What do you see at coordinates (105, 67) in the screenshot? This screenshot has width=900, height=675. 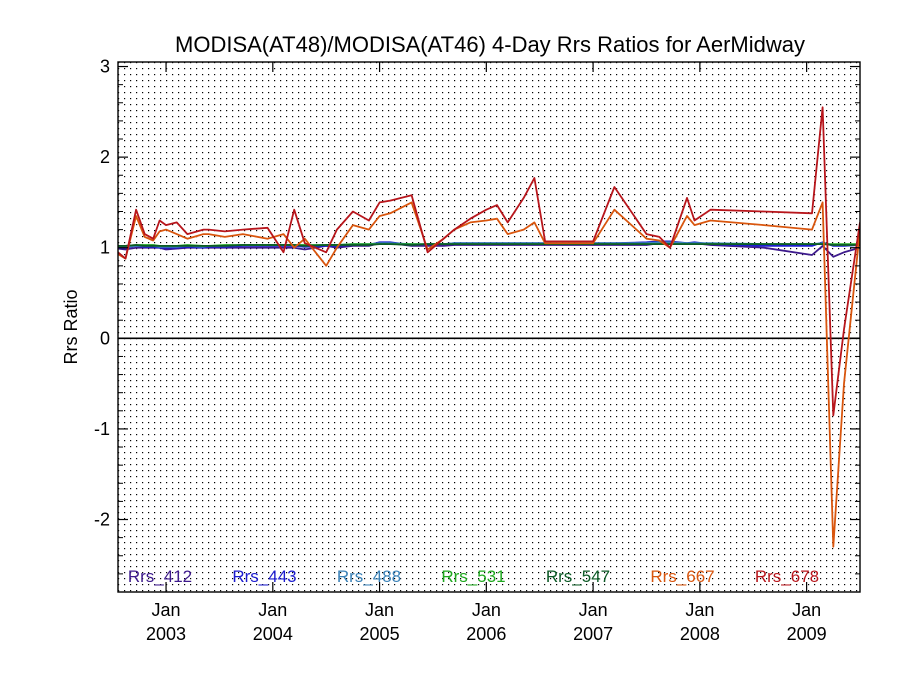 I see `y-tick-label: 3` at bounding box center [105, 67].